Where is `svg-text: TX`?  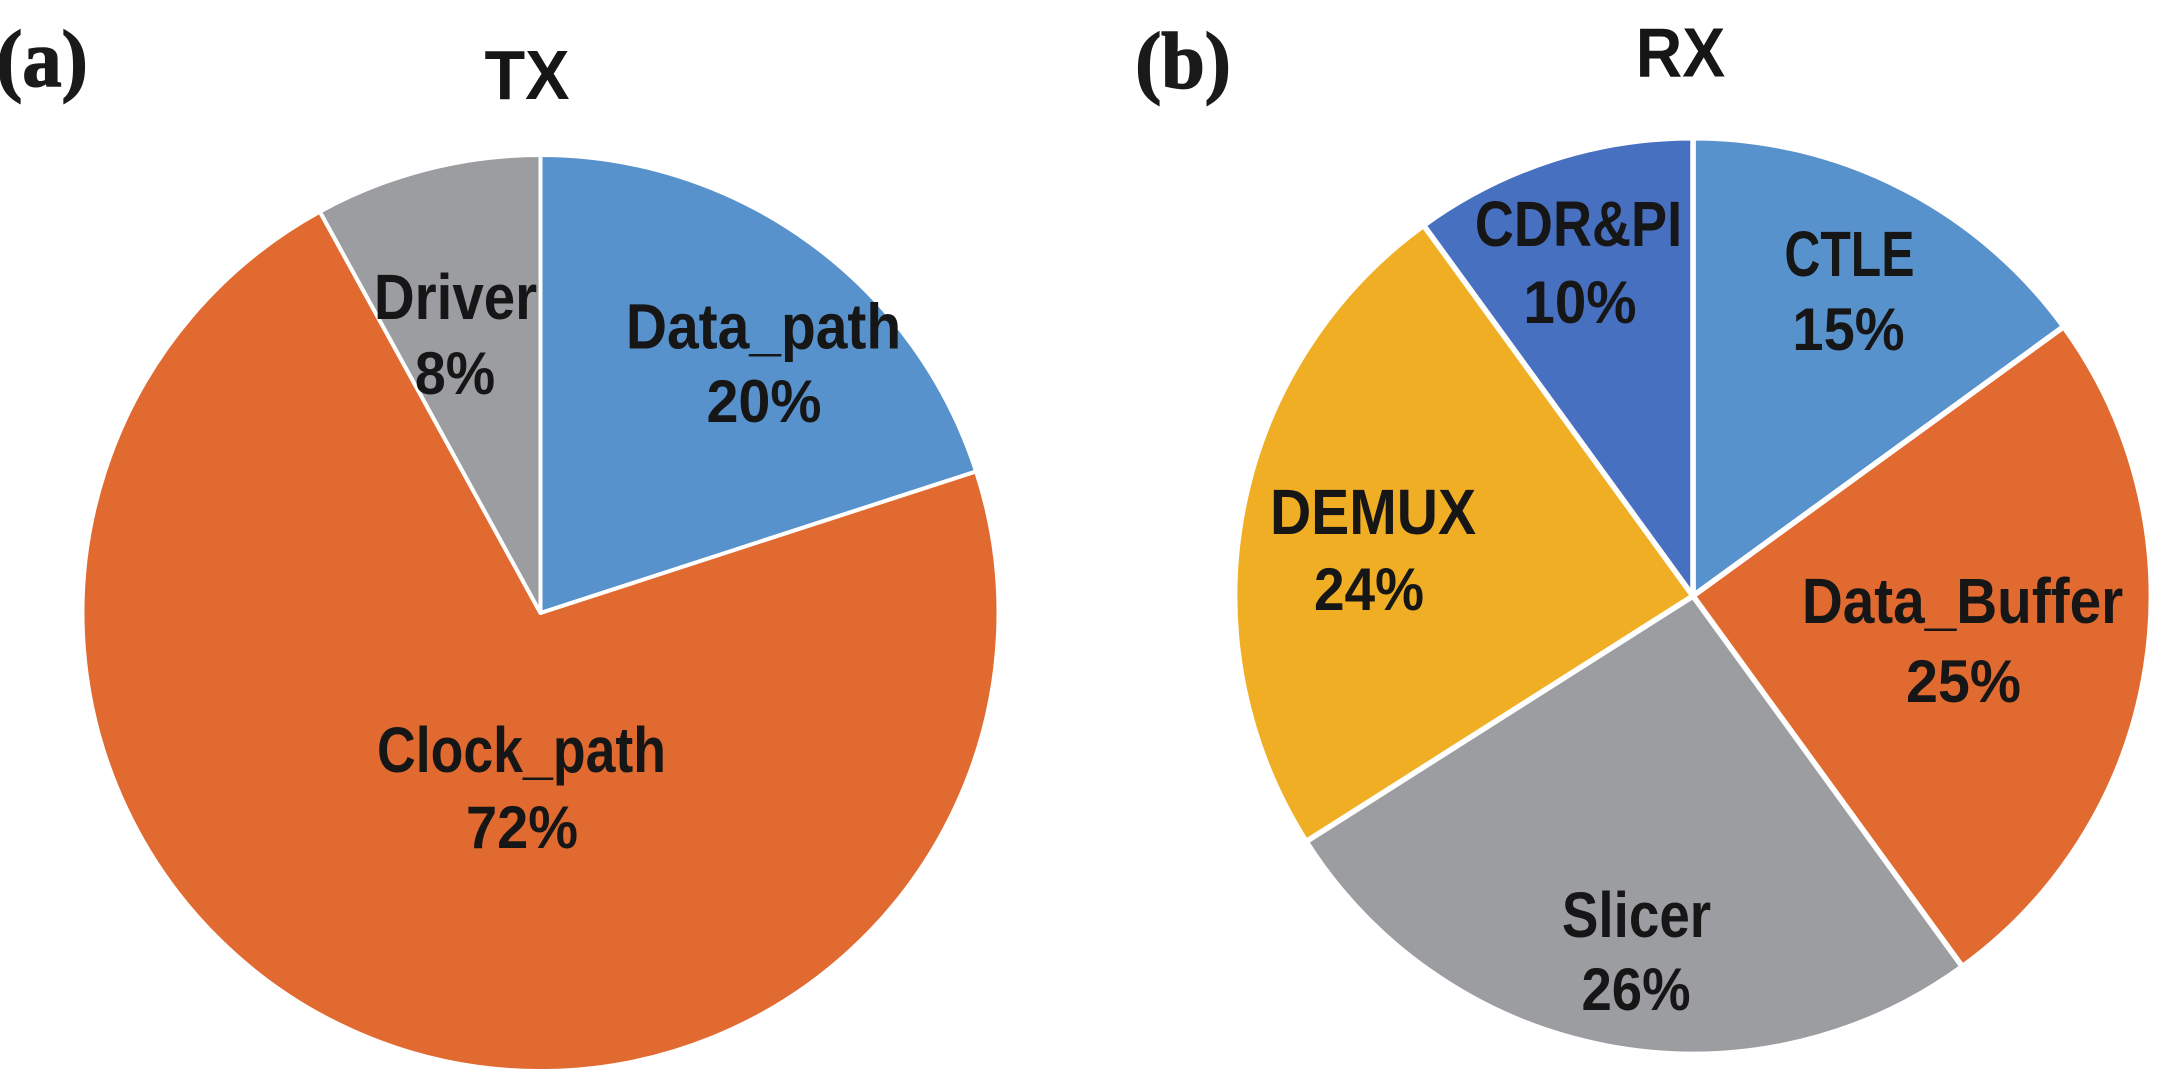 svg-text: TX is located at coordinates (526, 75).